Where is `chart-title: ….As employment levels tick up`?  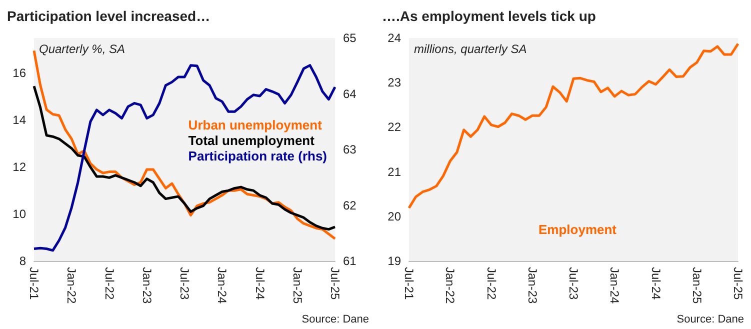
chart-title: ….As employment levels tick up is located at coordinates (489, 16).